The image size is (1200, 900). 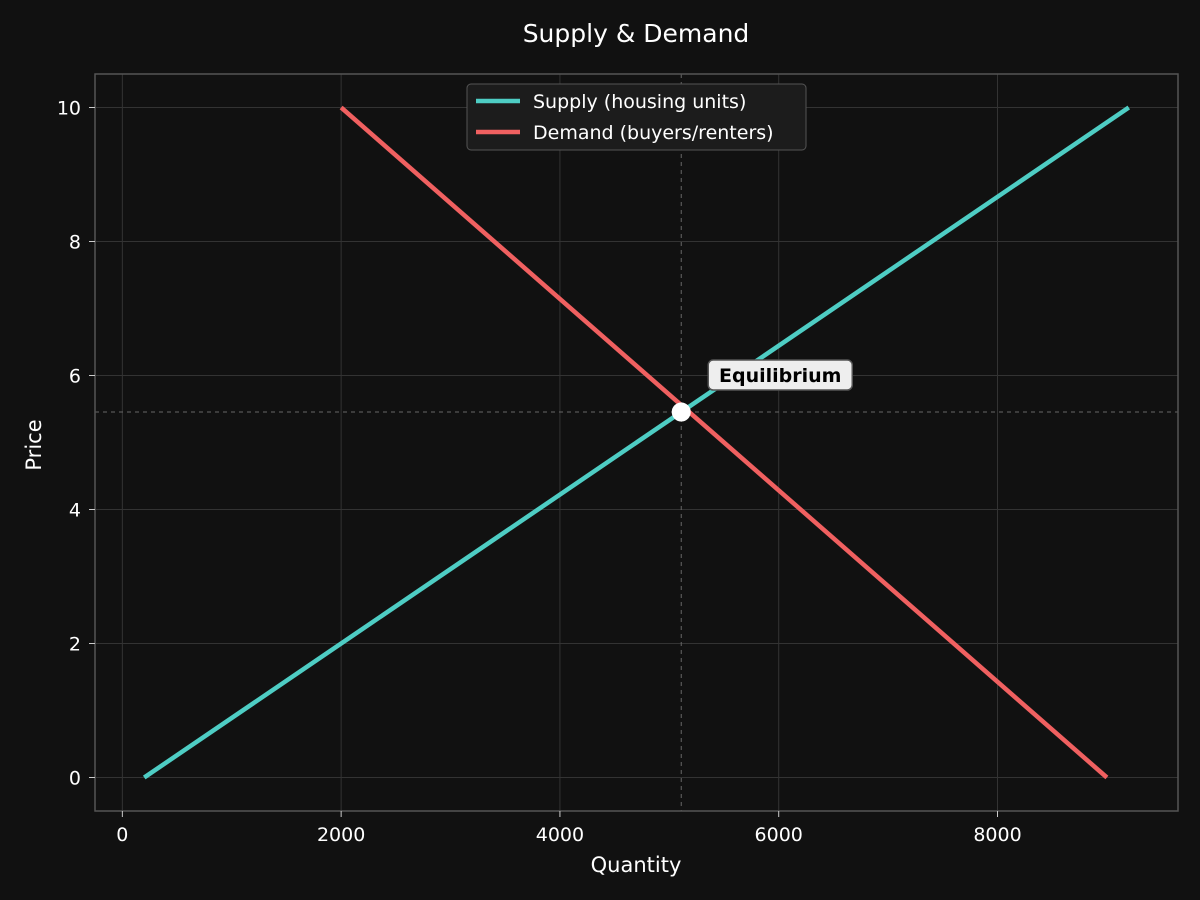 I want to click on chart-title: Supply & Demand, so click(x=636, y=33).